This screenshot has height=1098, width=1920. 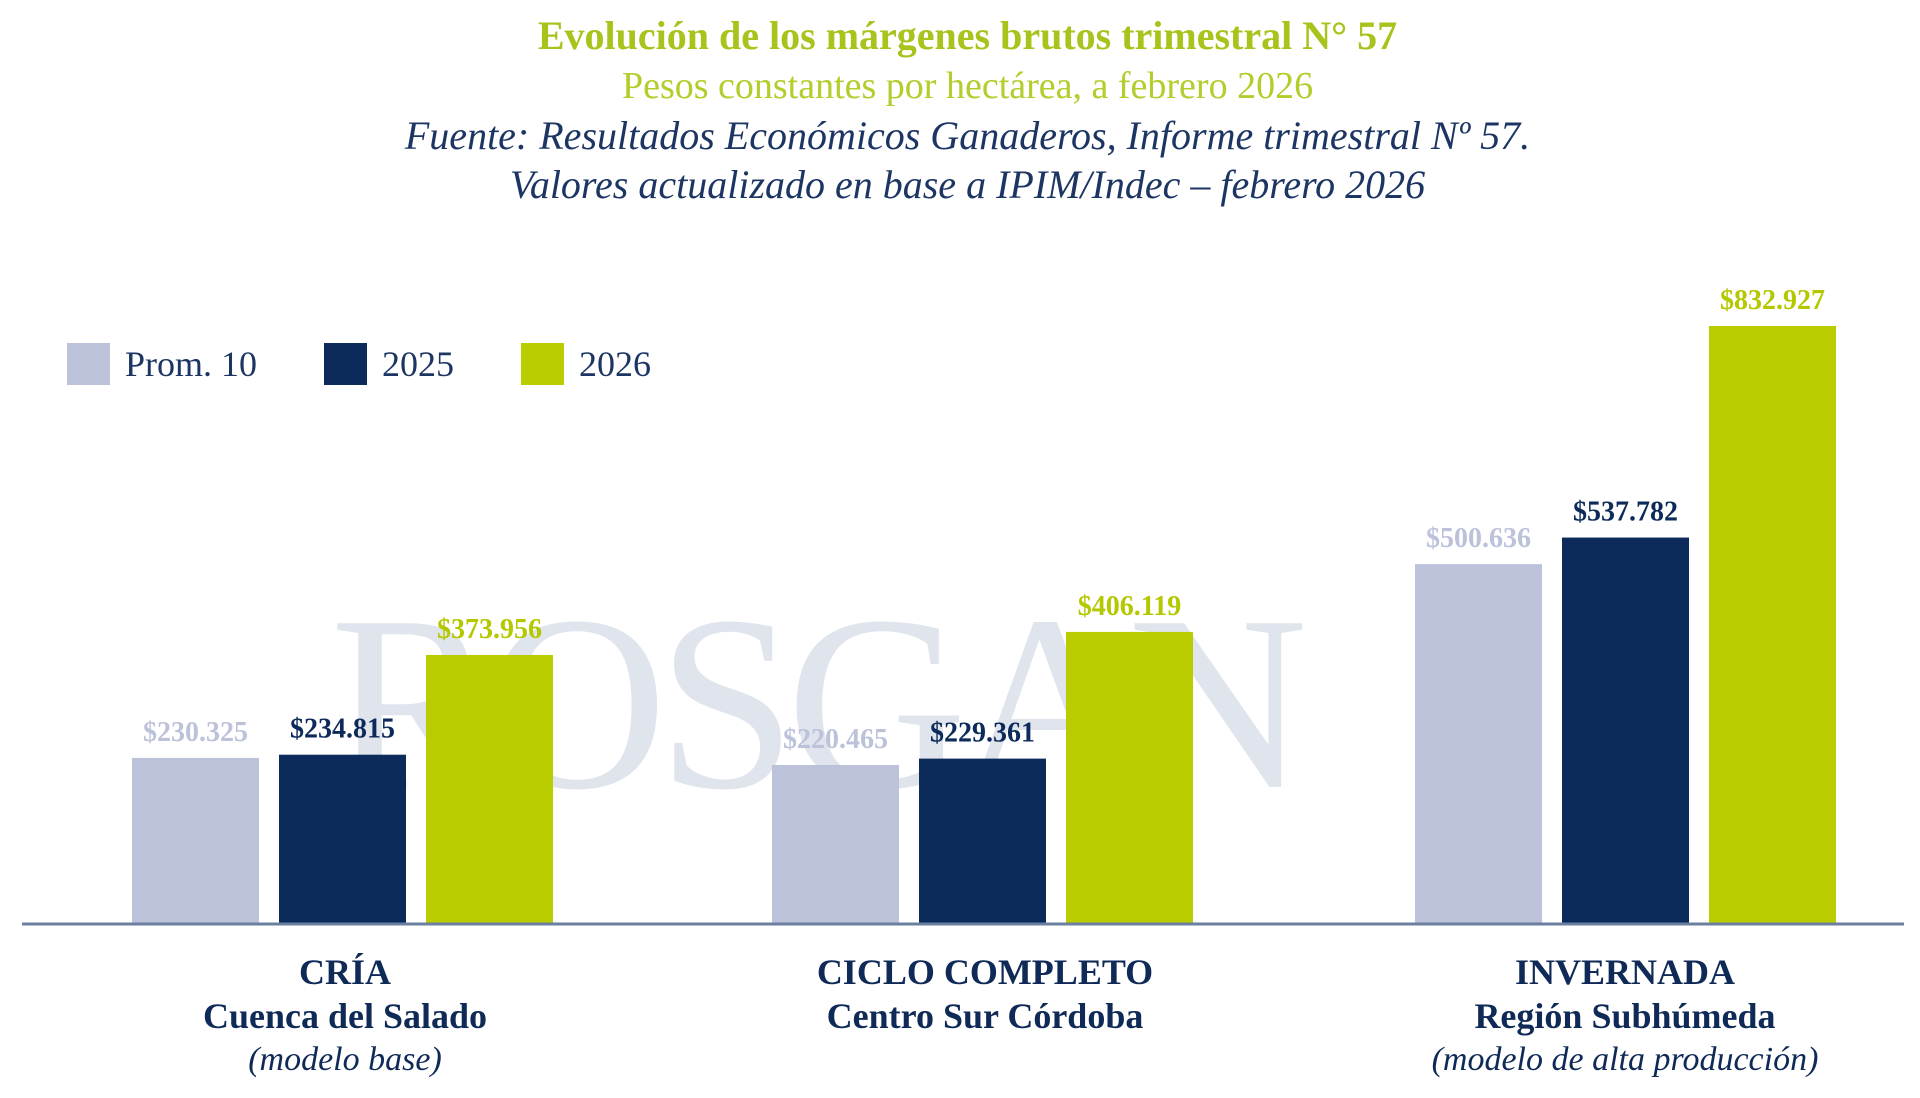 I want to click on category-model: (modelo de alta producción), so click(x=1625, y=1059).